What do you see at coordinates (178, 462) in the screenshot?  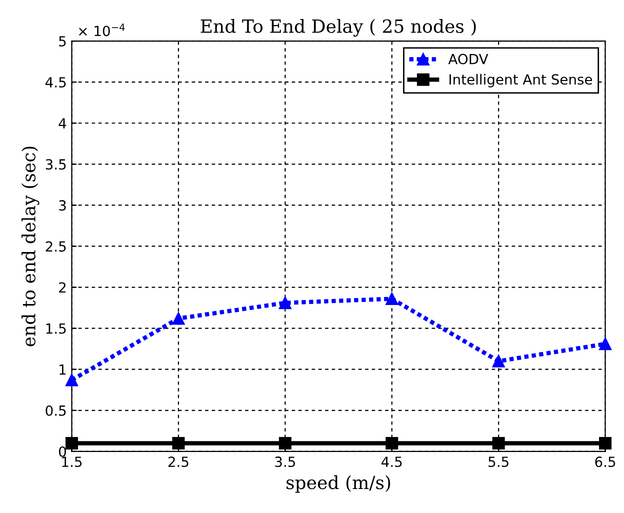 I see `x-tick-label: 2.5` at bounding box center [178, 462].